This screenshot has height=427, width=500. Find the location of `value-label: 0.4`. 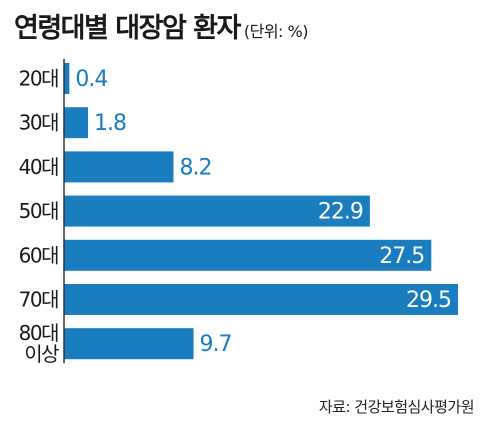

value-label: 0.4 is located at coordinates (91, 79).